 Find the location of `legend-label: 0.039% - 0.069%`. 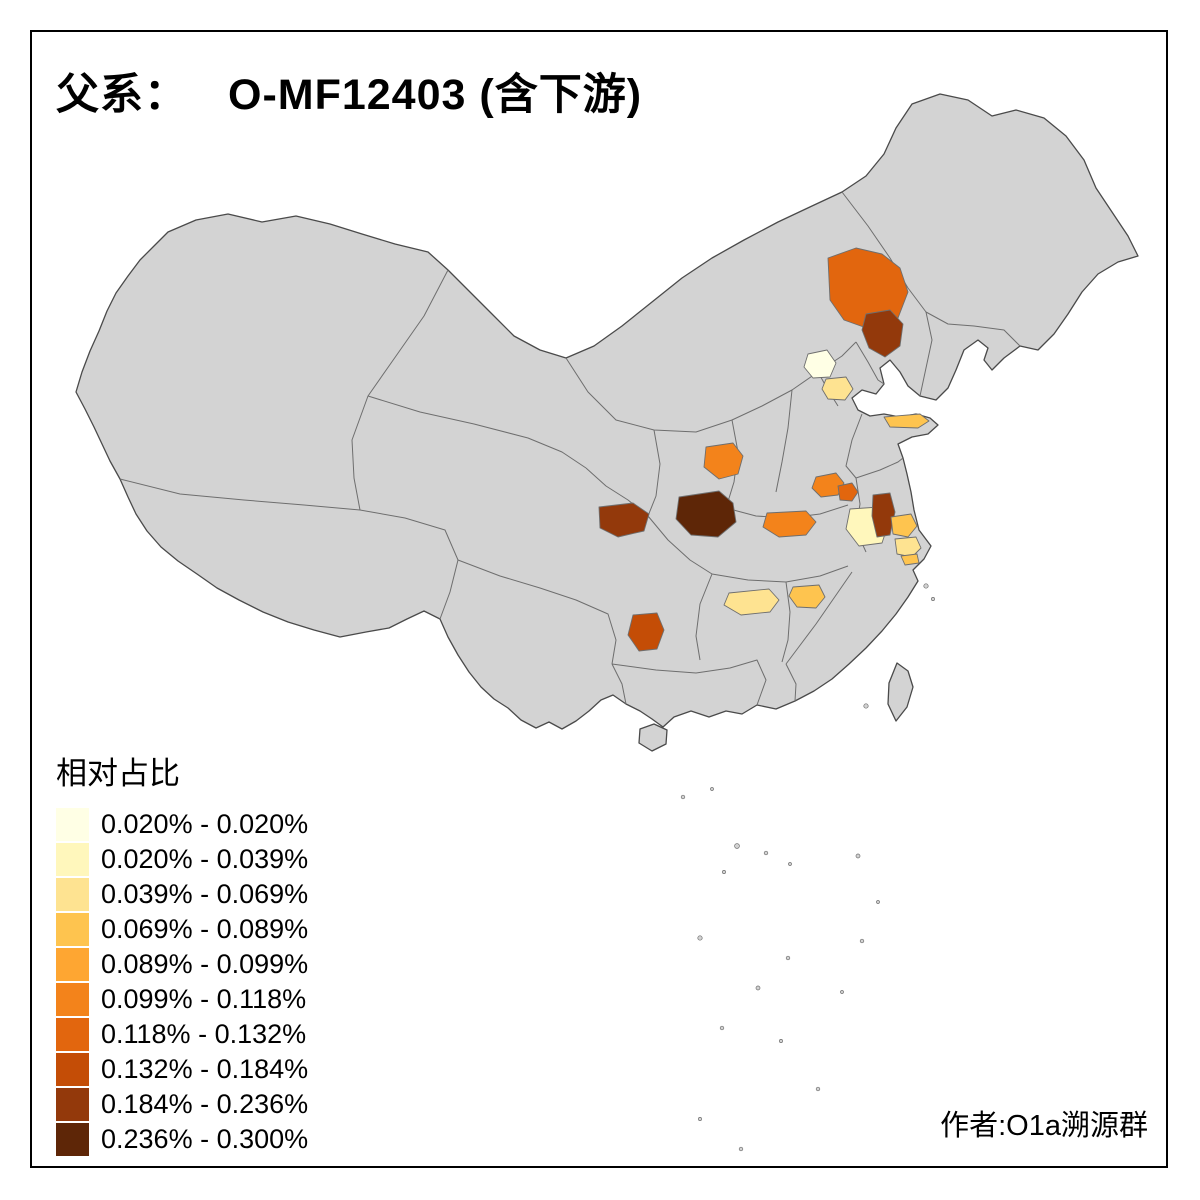

legend-label: 0.039% - 0.069% is located at coordinates (205, 894).